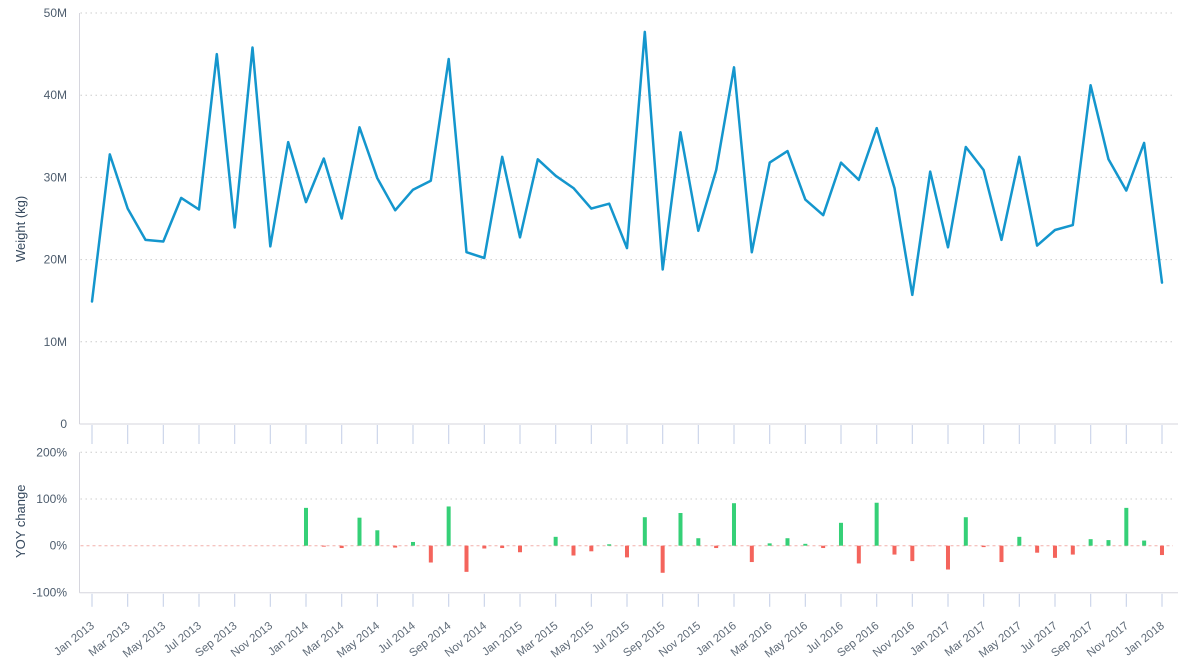 This screenshot has height=662, width=1185. What do you see at coordinates (63, 424) in the screenshot?
I see `weight-y-tick-label: 0` at bounding box center [63, 424].